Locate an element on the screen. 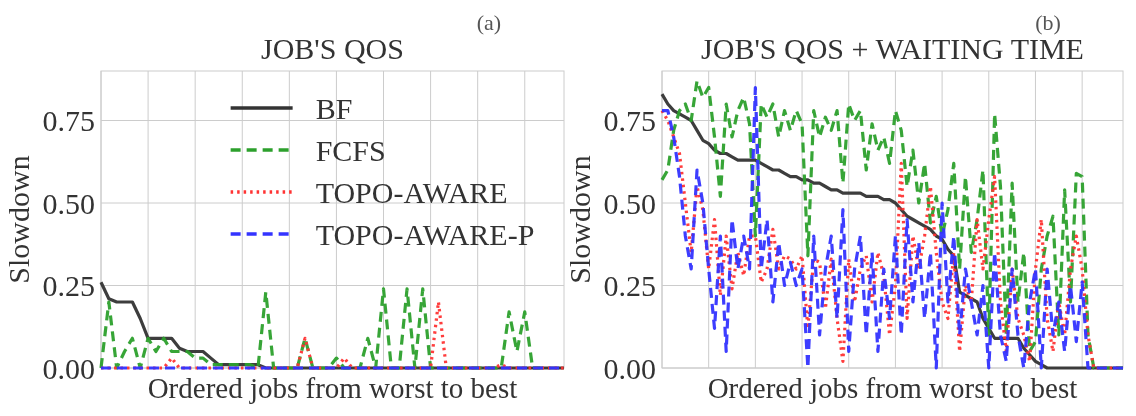  legend-label: FCFS is located at coordinates (350, 150).